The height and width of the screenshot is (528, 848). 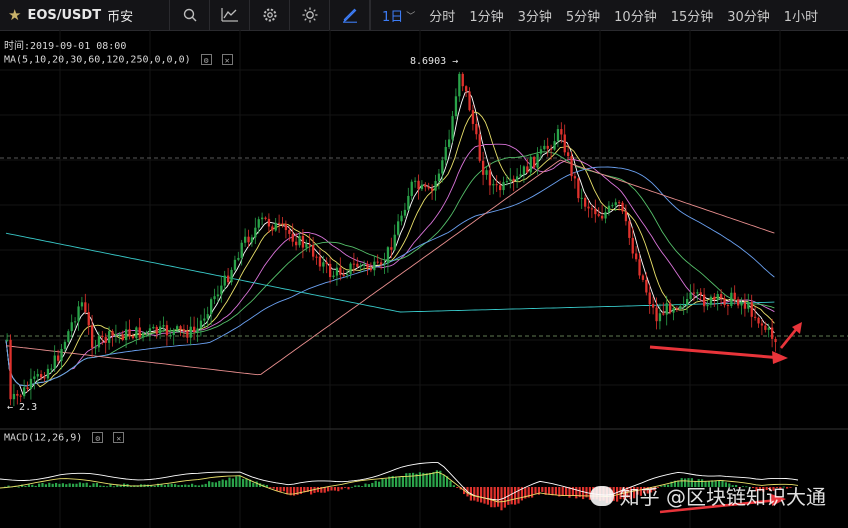 What do you see at coordinates (442, 17) in the screenshot?
I see `interval-timeshare: 分时` at bounding box center [442, 17].